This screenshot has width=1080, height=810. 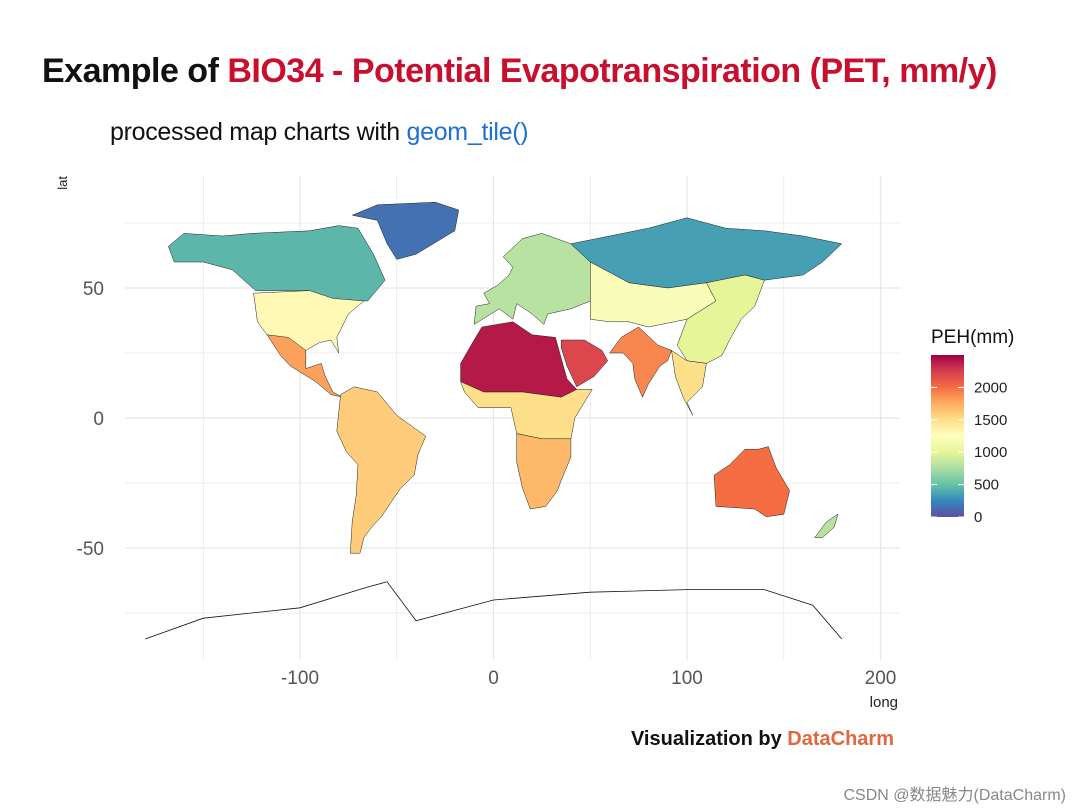 What do you see at coordinates (494, 610) in the screenshot?
I see `region-antarctica` at bounding box center [494, 610].